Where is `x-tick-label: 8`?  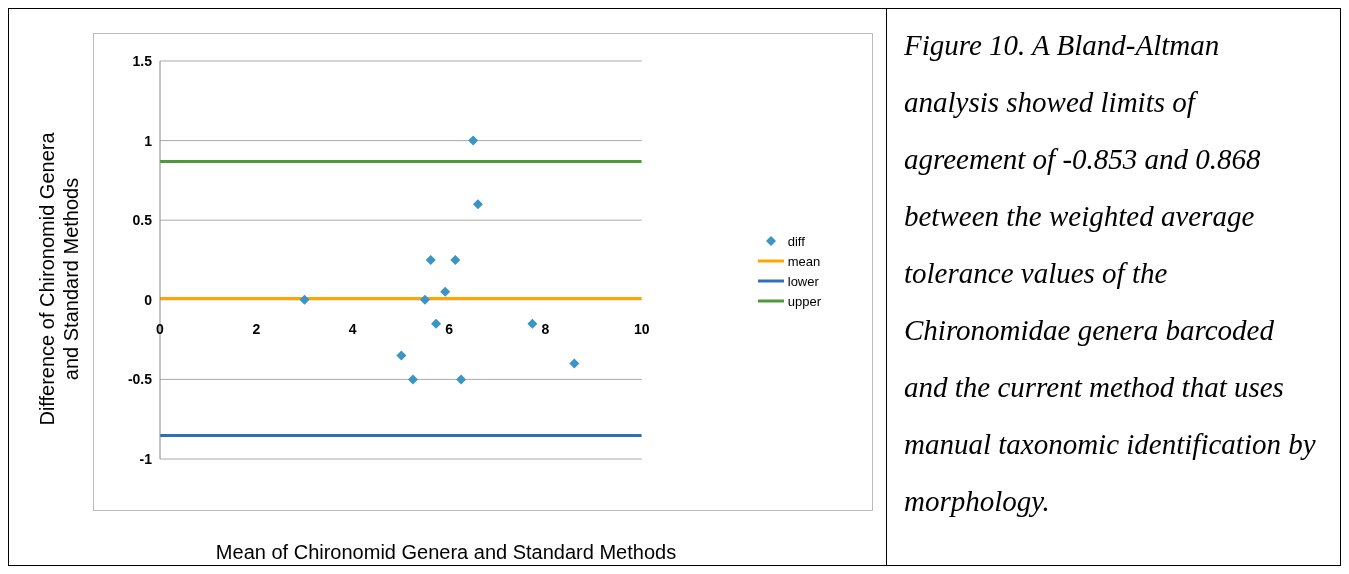
x-tick-label: 8 is located at coordinates (545, 329).